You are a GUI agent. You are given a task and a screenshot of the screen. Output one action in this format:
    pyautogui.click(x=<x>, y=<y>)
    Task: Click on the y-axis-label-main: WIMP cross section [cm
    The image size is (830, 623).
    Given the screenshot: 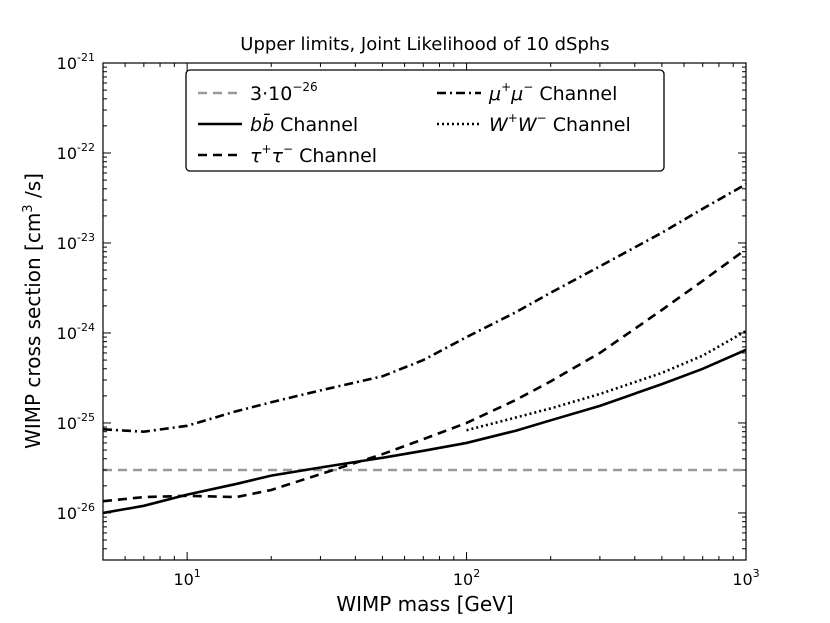 What is the action you would take?
    pyautogui.click(x=33, y=331)
    